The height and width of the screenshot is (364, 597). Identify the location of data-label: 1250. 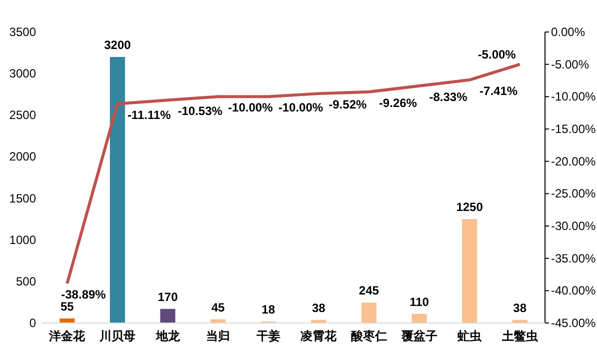
(470, 207).